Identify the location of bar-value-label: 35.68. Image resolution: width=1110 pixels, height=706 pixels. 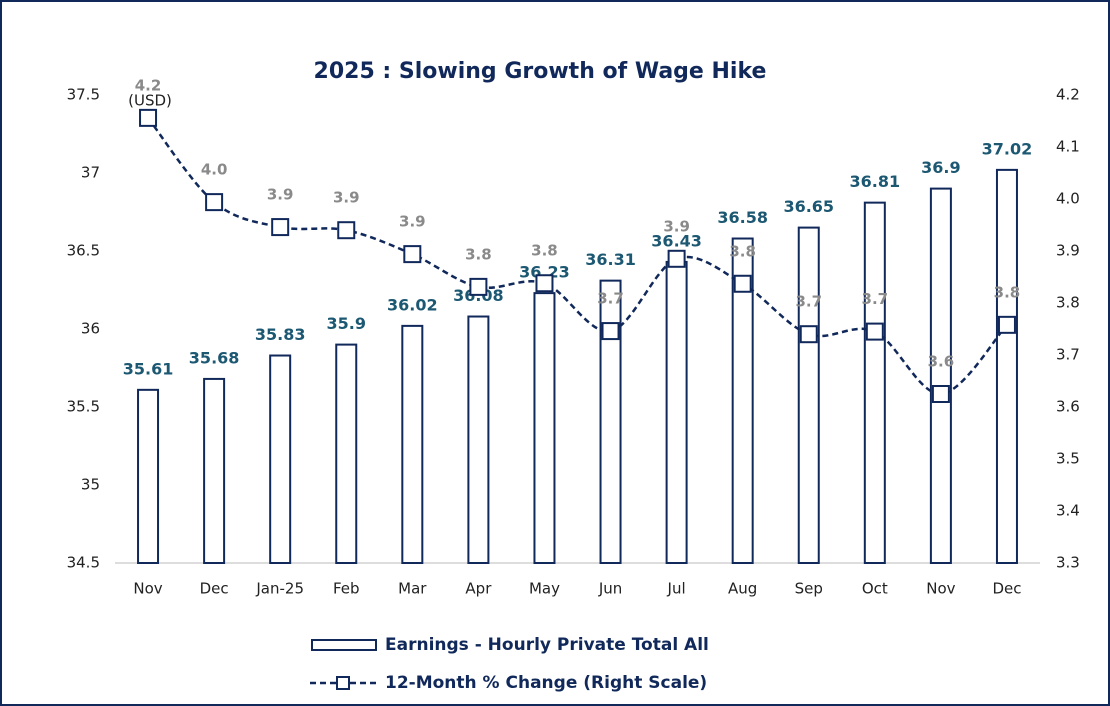
(214, 357).